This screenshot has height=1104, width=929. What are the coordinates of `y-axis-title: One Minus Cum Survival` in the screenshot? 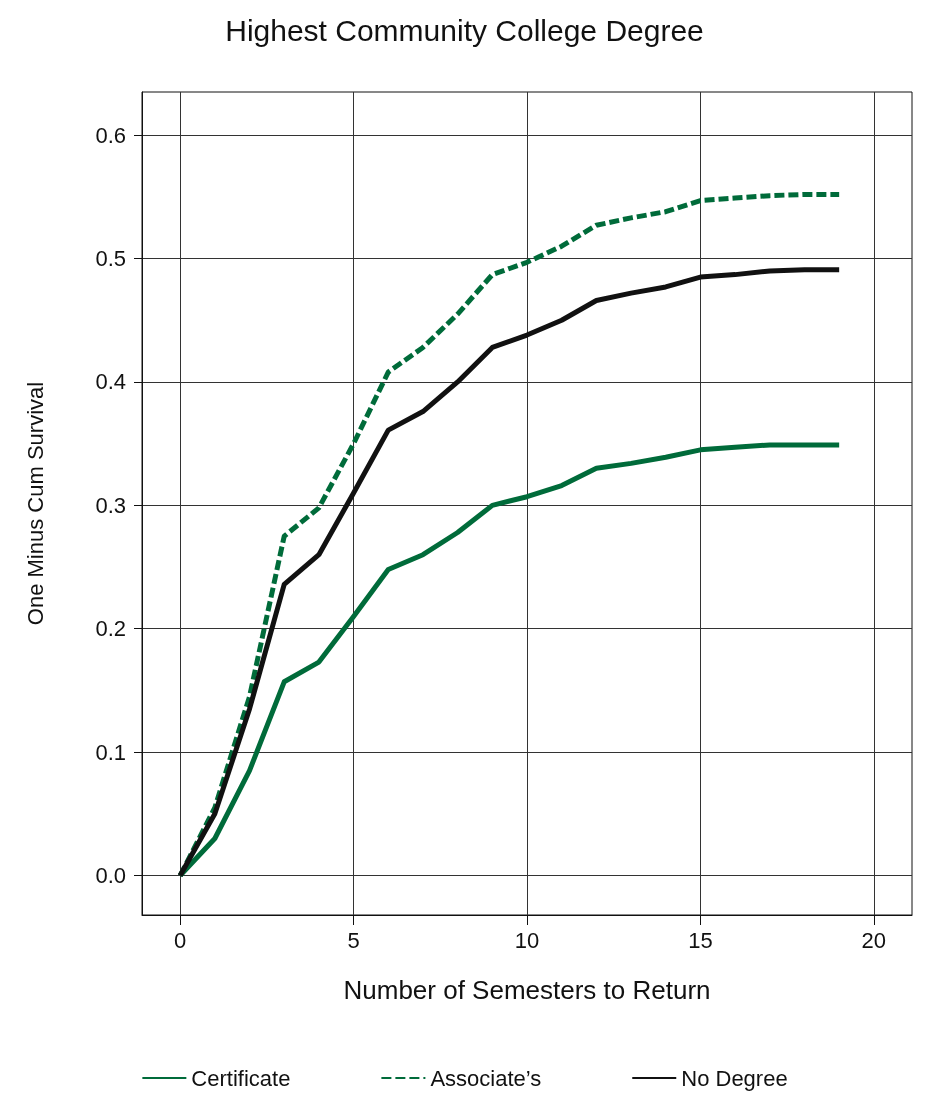 It's located at (35, 503).